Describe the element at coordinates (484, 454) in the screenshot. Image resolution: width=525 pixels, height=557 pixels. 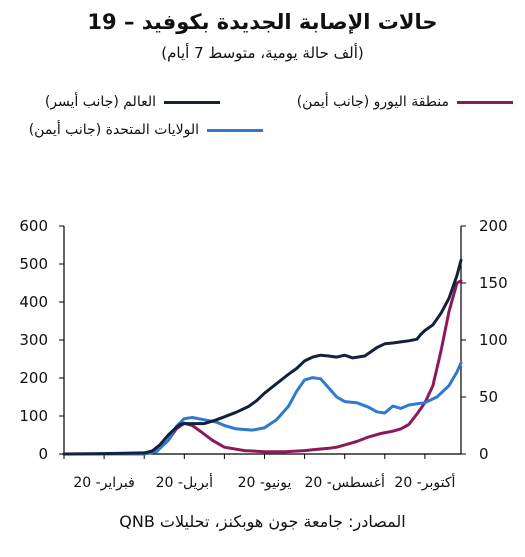
I see `y-right-tick-label: 0` at that location.